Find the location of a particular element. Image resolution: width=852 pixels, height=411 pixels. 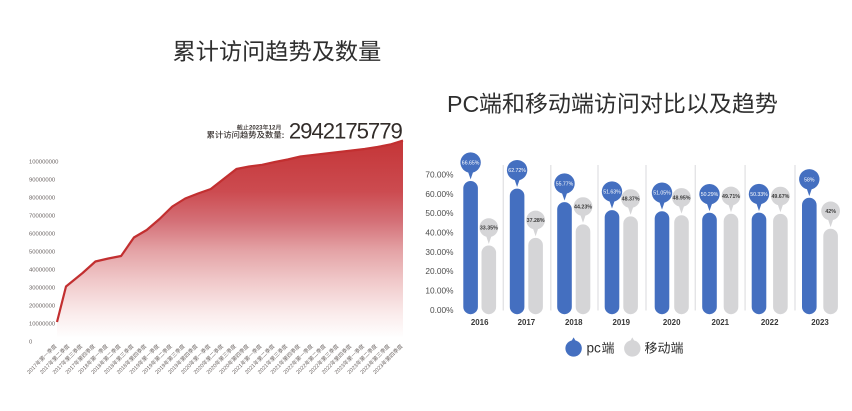

svg-text: 44.23% is located at coordinates (583, 208).